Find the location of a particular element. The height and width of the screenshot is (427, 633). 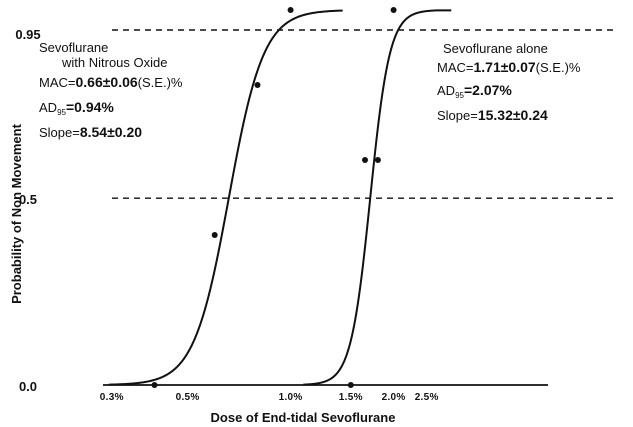

annotation-left-line1: Sevoflurane is located at coordinates (73, 47).